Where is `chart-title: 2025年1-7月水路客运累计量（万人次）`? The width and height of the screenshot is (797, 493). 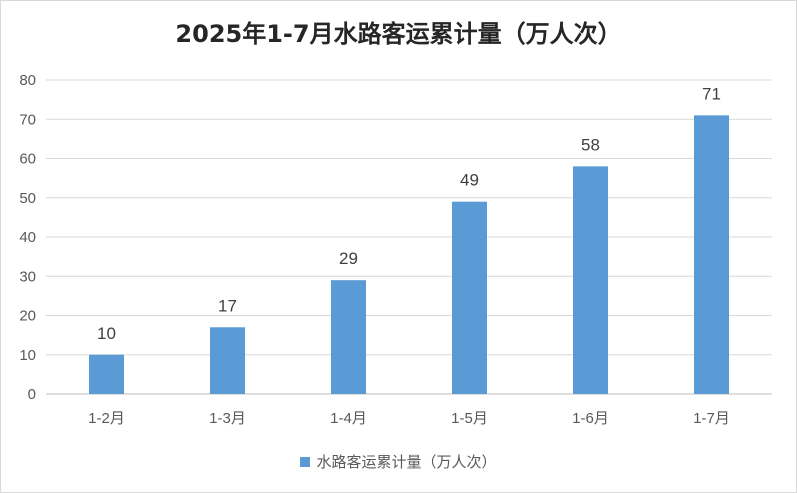 chart-title: 2025年1-7月水路客运累计量（万人次） is located at coordinates (398, 34).